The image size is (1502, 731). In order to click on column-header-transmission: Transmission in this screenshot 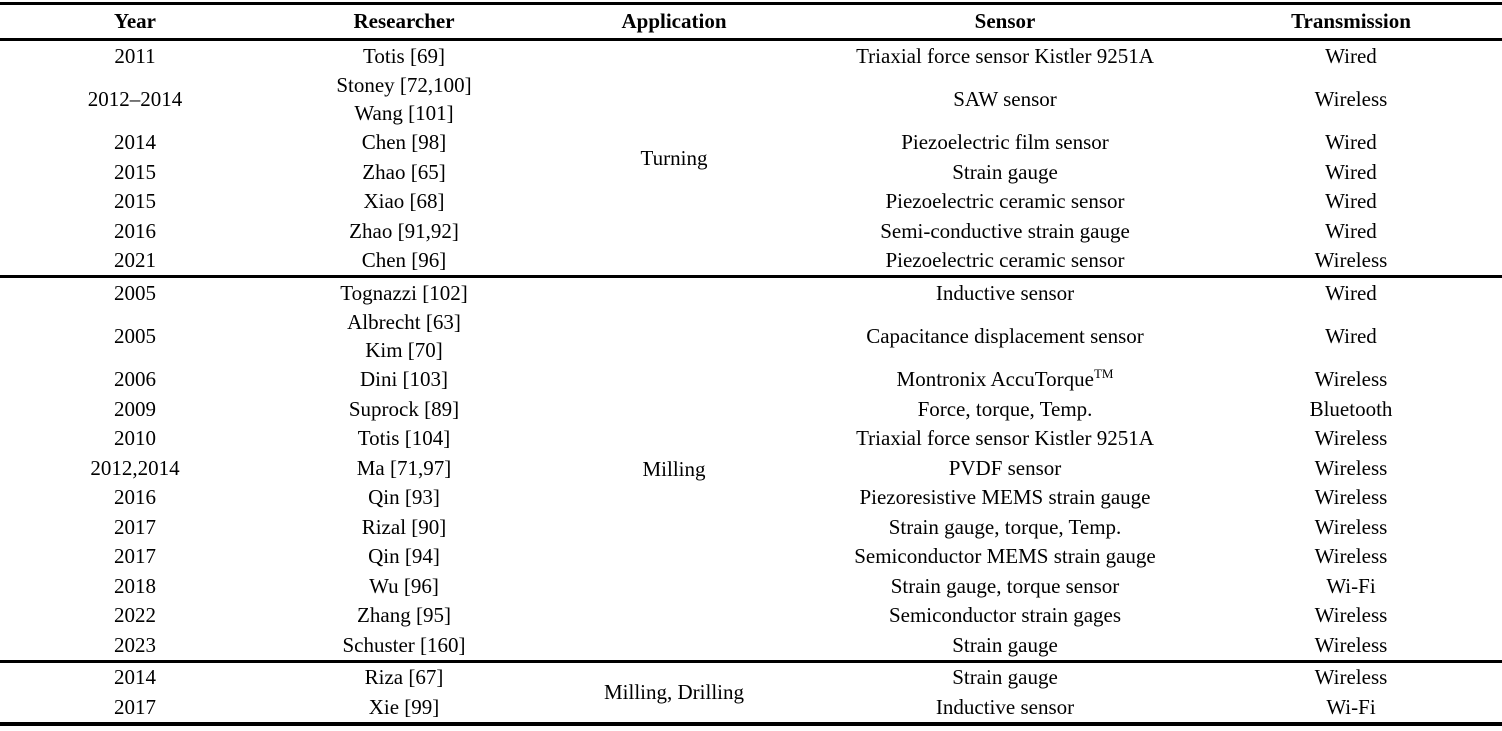, I will do `click(1351, 21)`.